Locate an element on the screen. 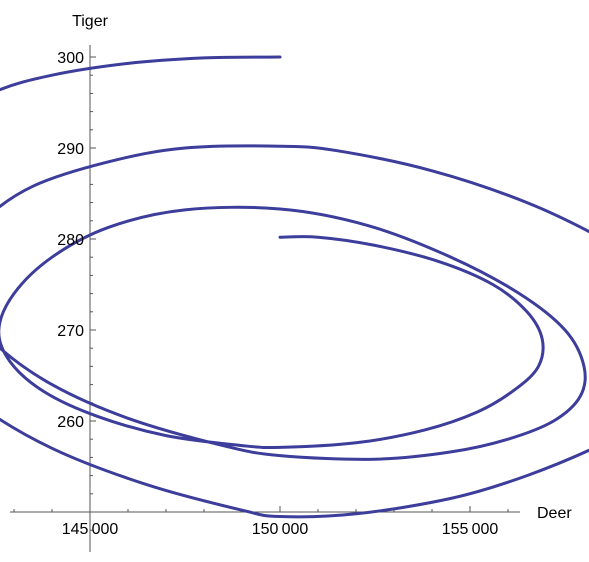  x-tick-label: 145 000 is located at coordinates (90, 529).